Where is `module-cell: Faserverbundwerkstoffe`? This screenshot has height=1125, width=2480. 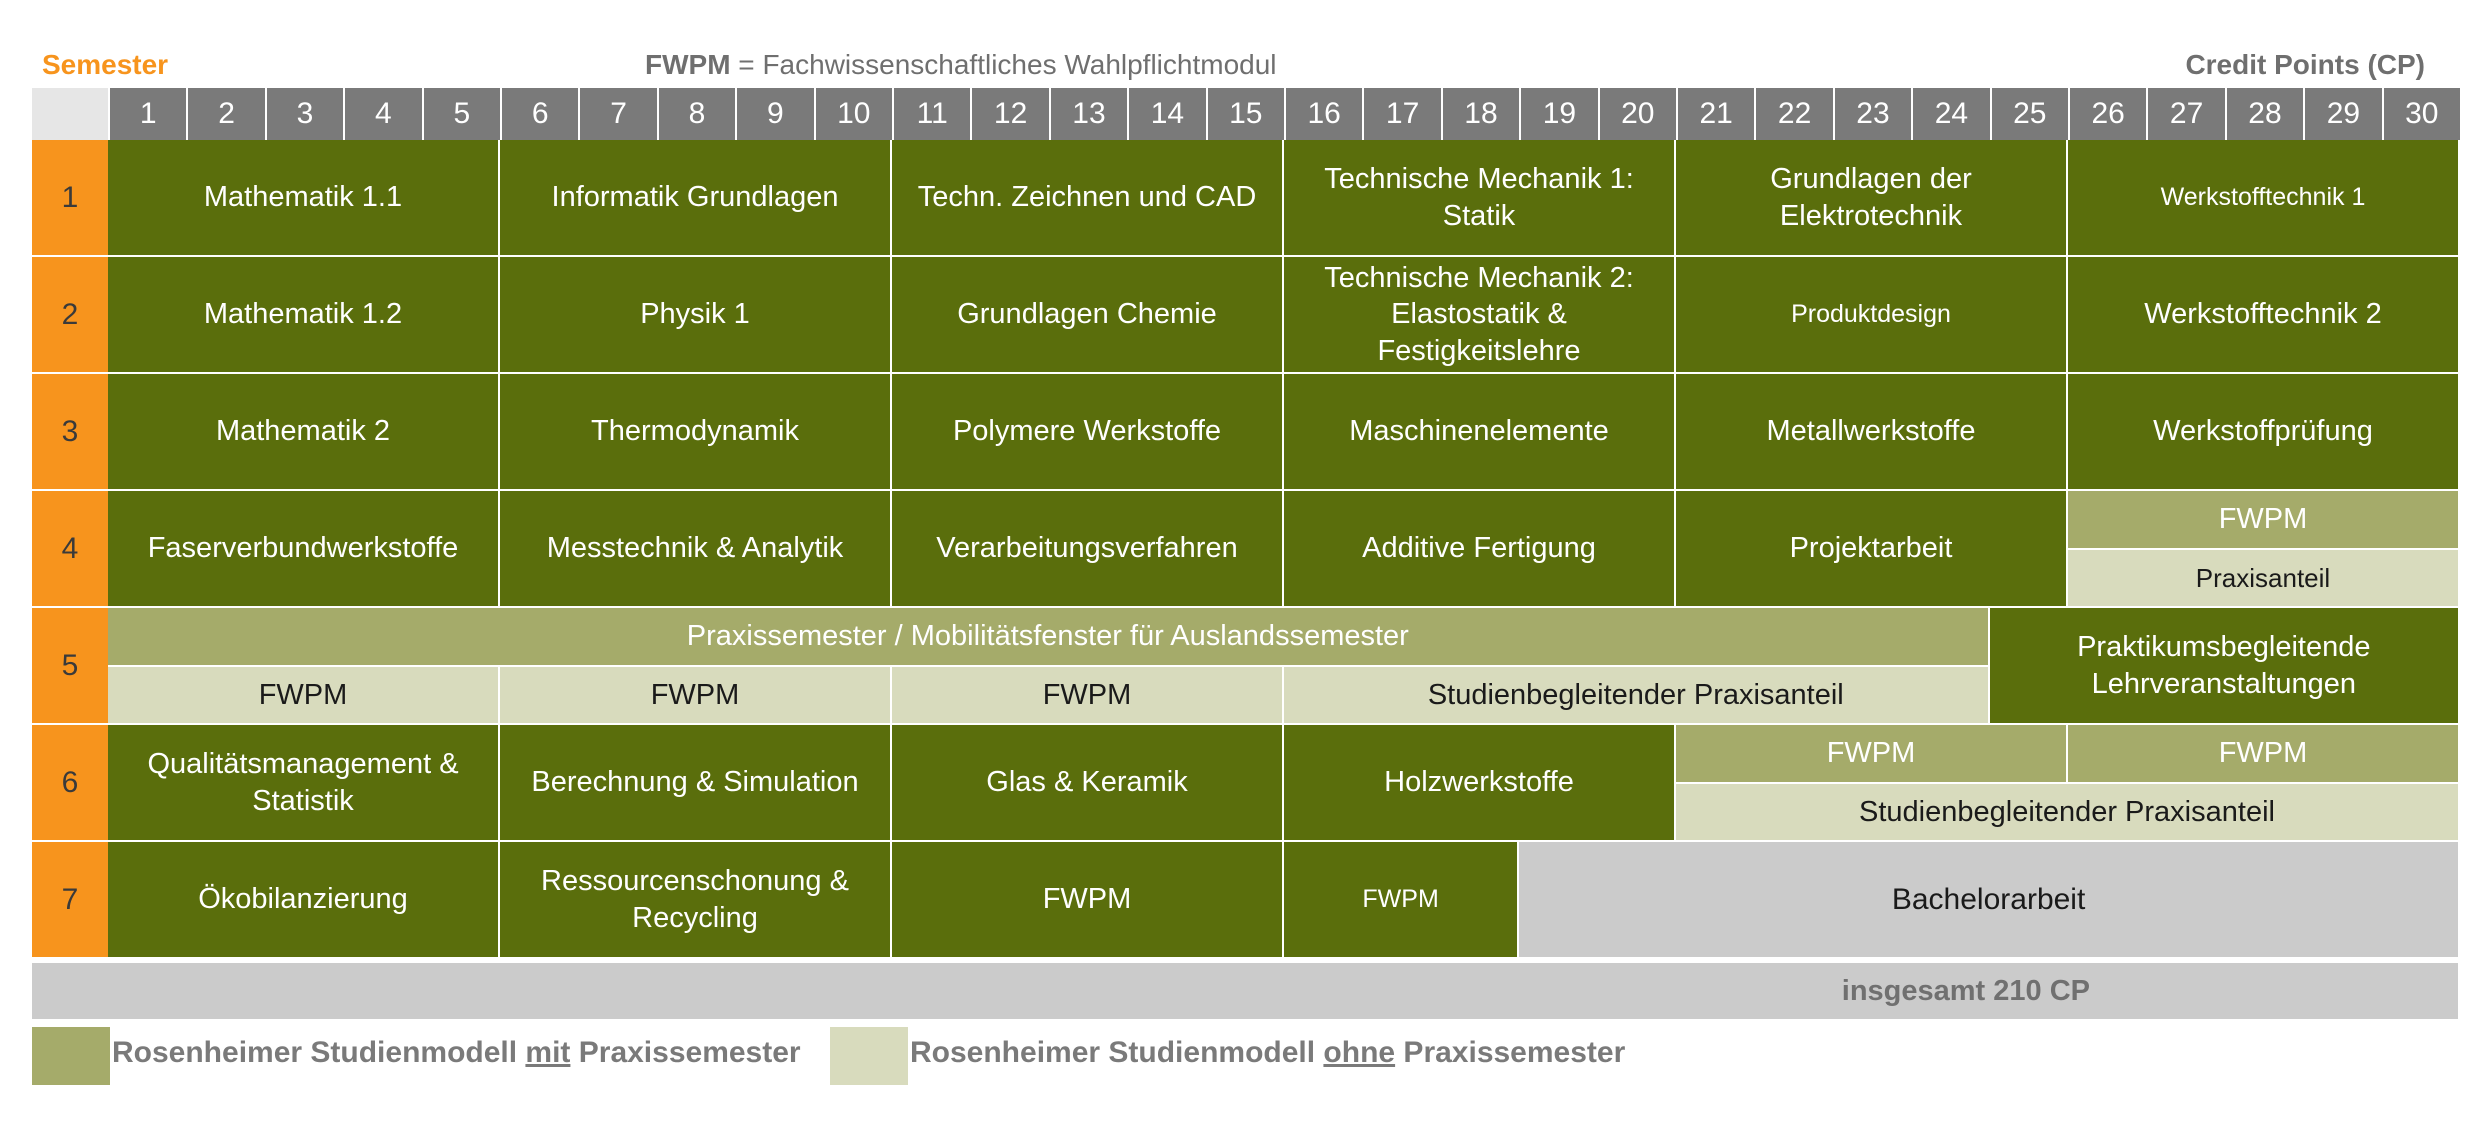
module-cell: Faserverbundwerkstoffe is located at coordinates (304, 549).